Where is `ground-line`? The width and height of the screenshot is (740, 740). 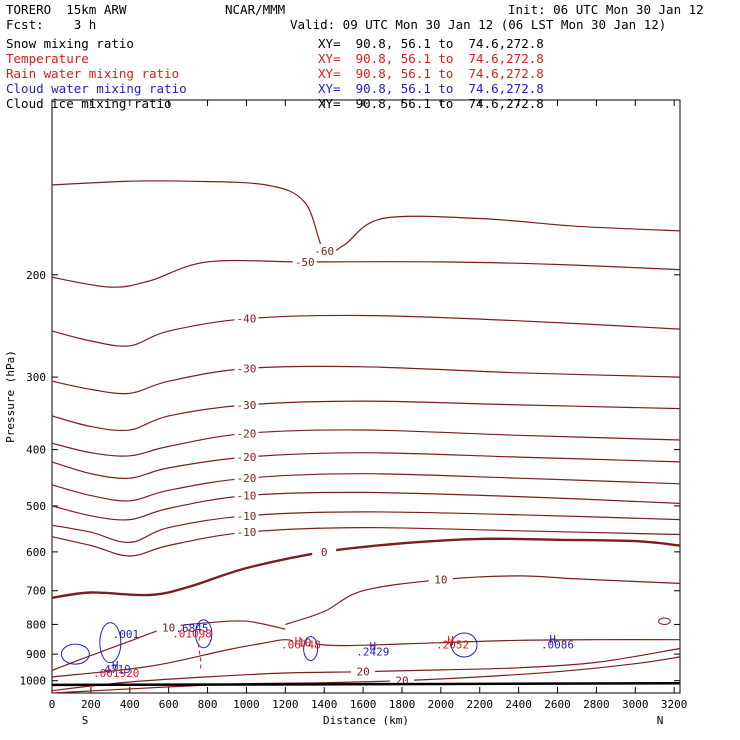
ground-line is located at coordinates (366, 684).